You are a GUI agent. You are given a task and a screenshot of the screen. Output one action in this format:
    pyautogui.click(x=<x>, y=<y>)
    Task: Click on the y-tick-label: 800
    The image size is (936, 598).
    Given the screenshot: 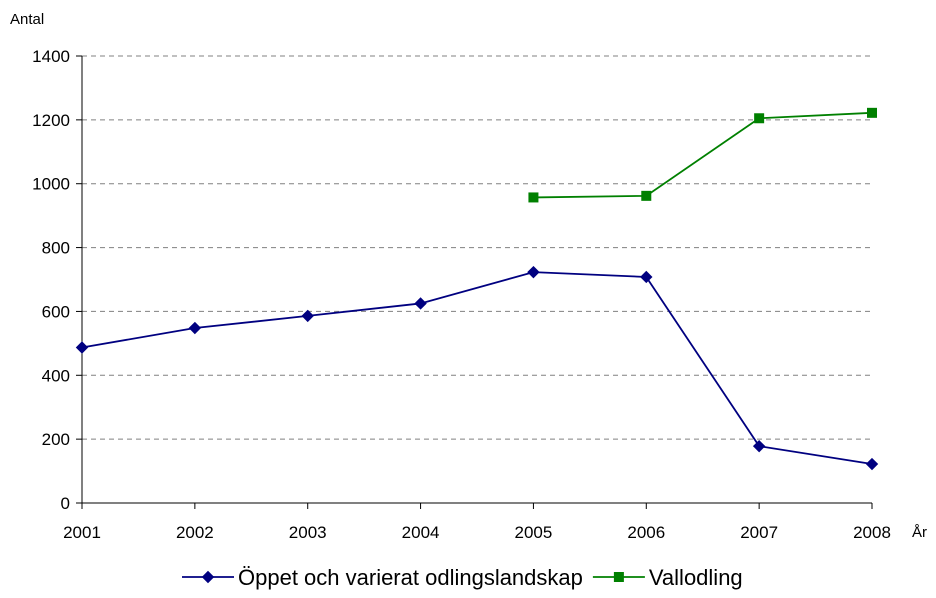 What is the action you would take?
    pyautogui.click(x=56, y=248)
    